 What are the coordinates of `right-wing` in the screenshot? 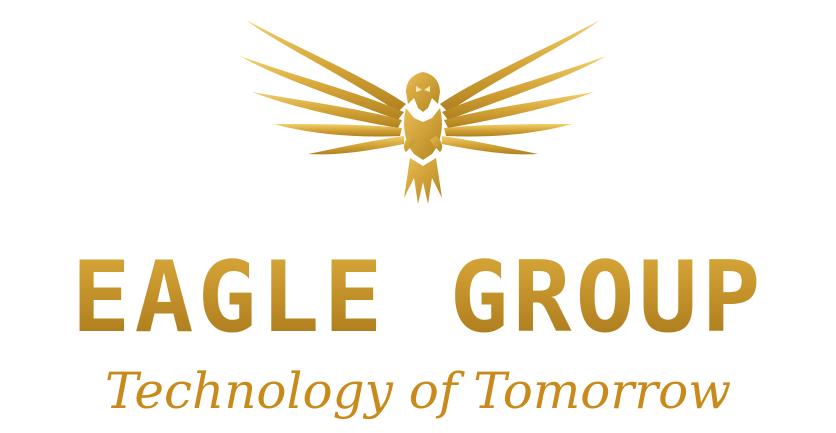 It's located at (523, 87).